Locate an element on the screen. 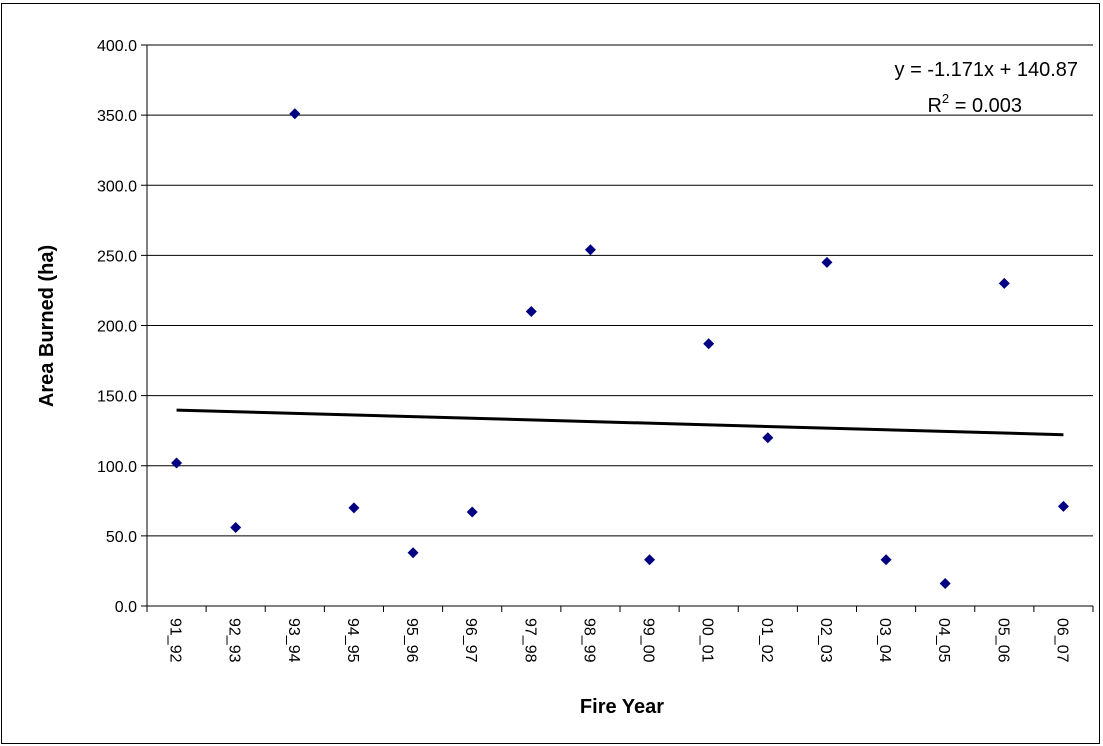 This screenshot has width=1103, height=746. x-tick-label: 91_92 is located at coordinates (175, 640).